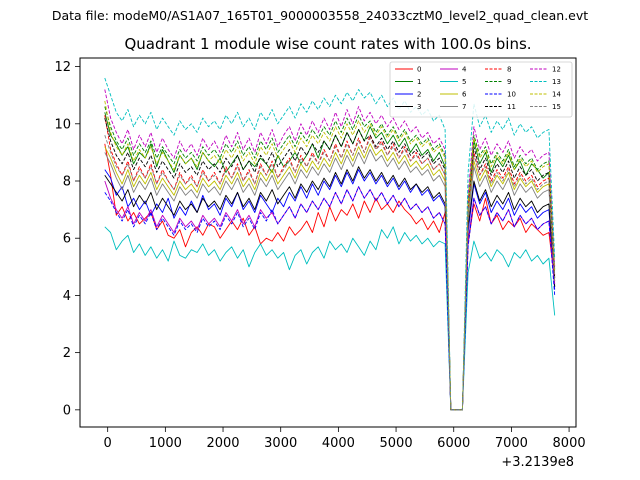 The width and height of the screenshot is (640, 480). Describe the element at coordinates (556, 70) in the screenshot. I see `legend-label-12: 12` at that location.